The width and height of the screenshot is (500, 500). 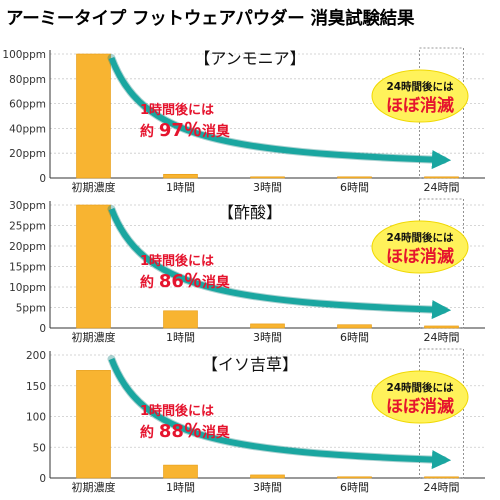 I want to click on annotation-value: 88％, so click(x=180, y=431).